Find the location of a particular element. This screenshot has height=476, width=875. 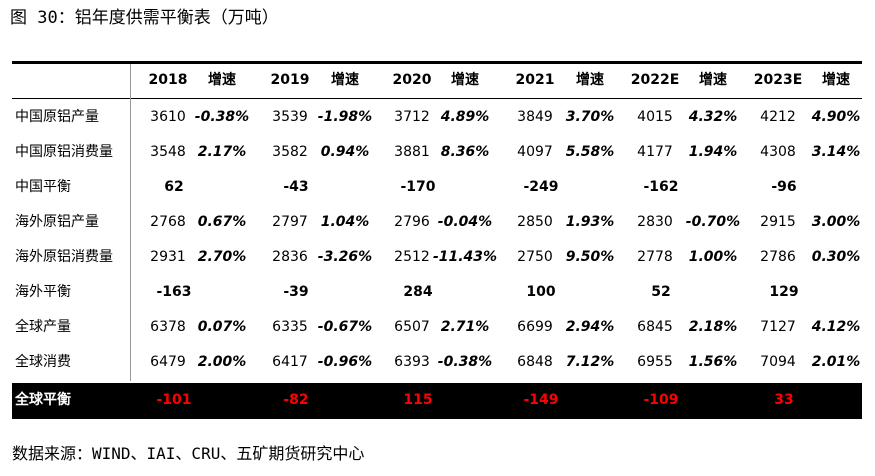

value-cell: 3712 is located at coordinates (412, 117).